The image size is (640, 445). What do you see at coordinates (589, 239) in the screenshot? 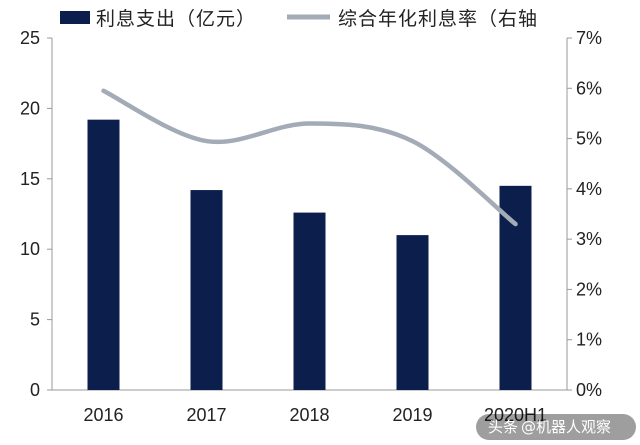
I see `right-tick-label: 3%` at bounding box center [589, 239].